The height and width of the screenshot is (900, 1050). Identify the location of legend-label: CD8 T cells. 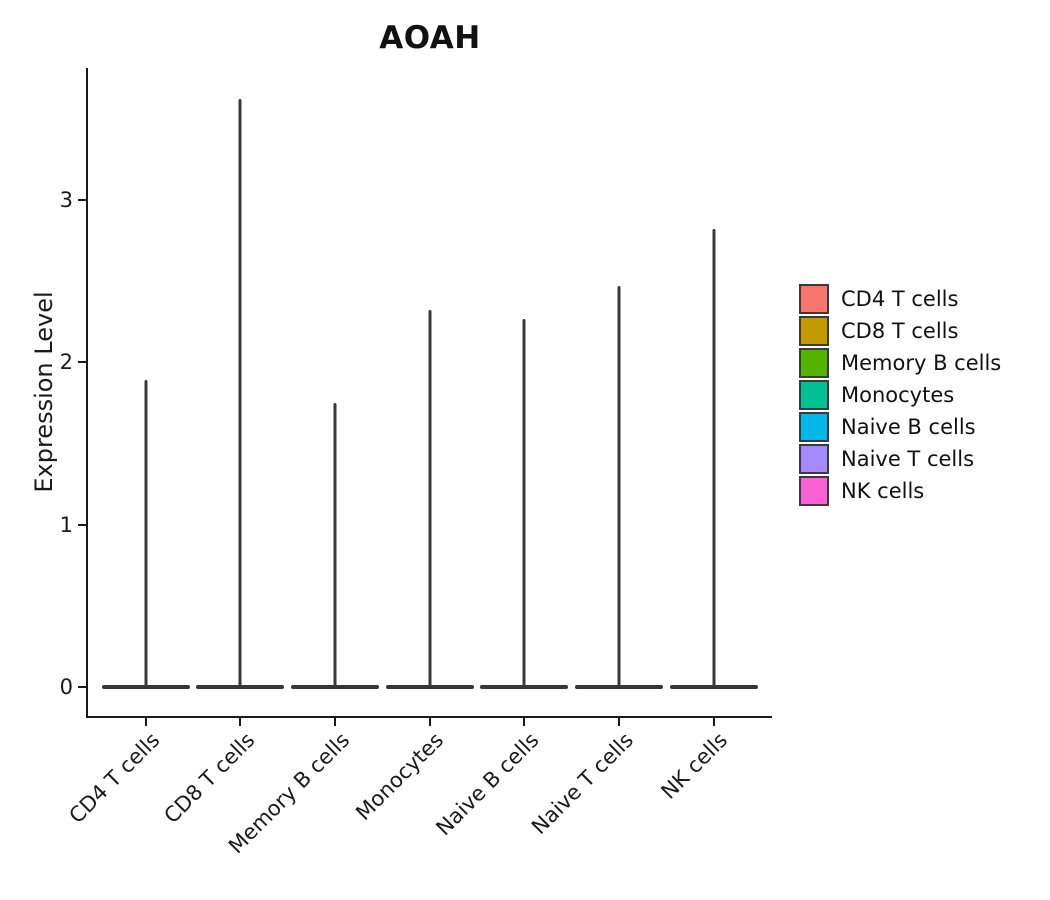
(900, 331).